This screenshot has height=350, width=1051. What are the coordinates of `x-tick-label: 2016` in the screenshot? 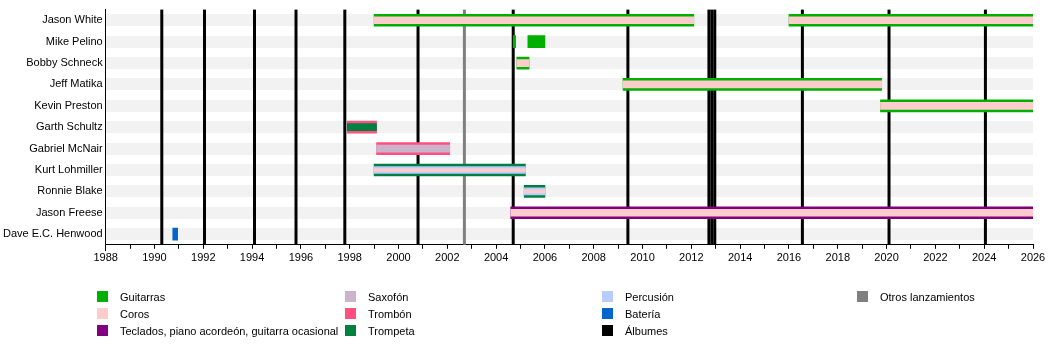 It's located at (789, 257).